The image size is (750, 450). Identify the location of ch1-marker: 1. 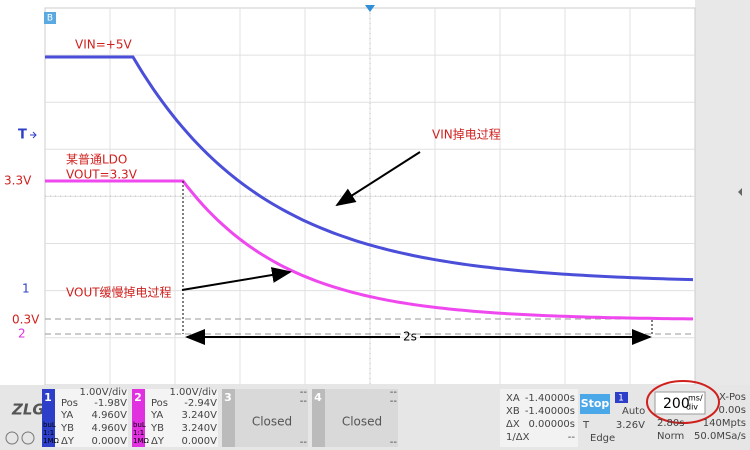
(26, 289).